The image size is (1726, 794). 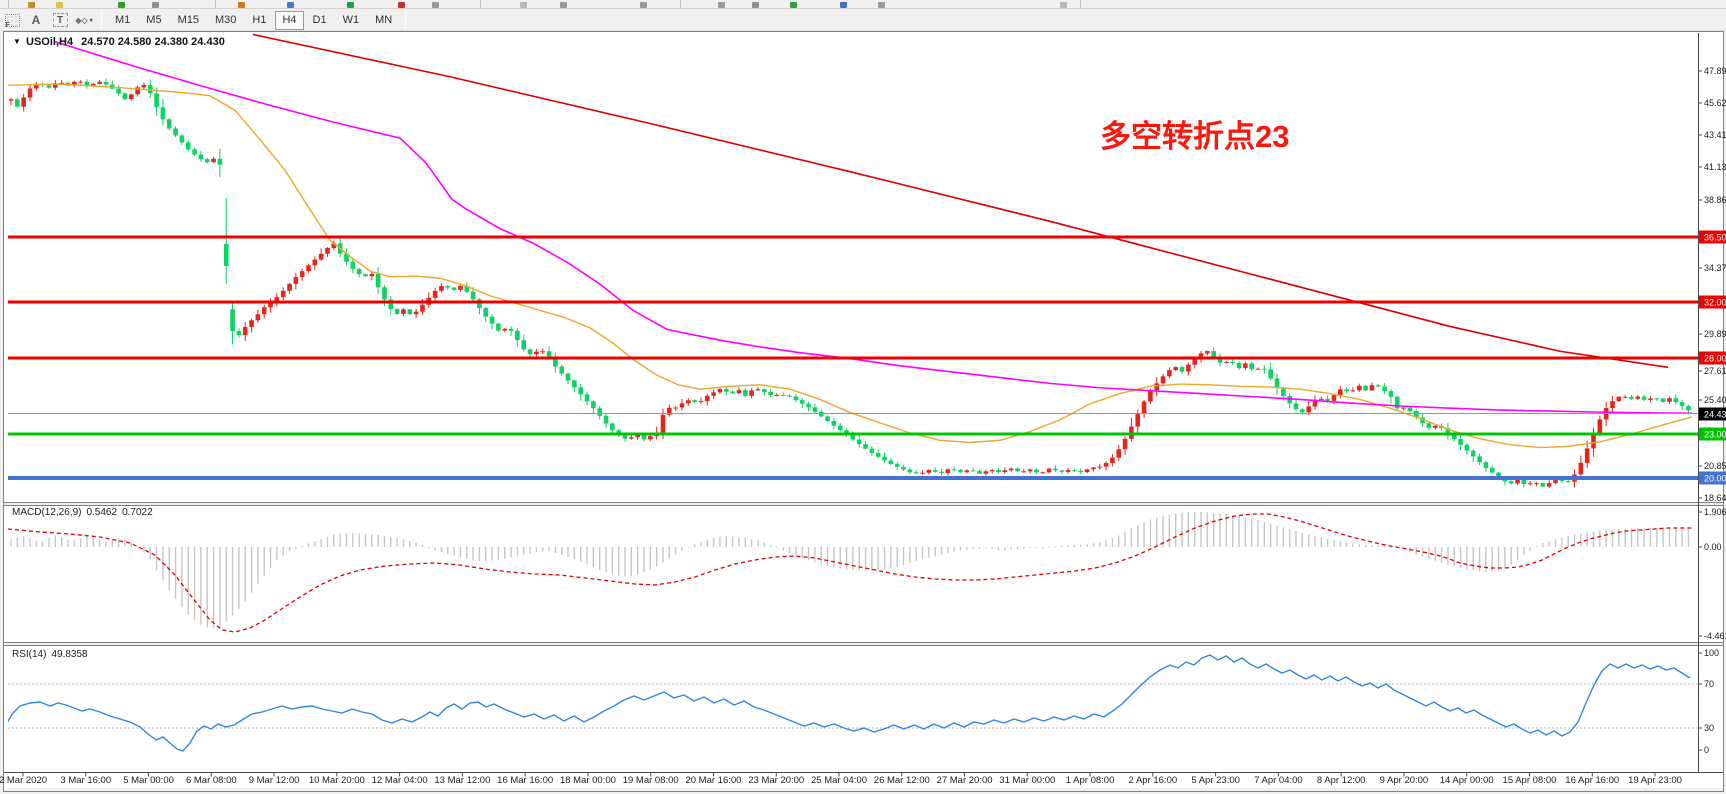 I want to click on shapes-icon: ◆◇ ▾, so click(x=84, y=20).